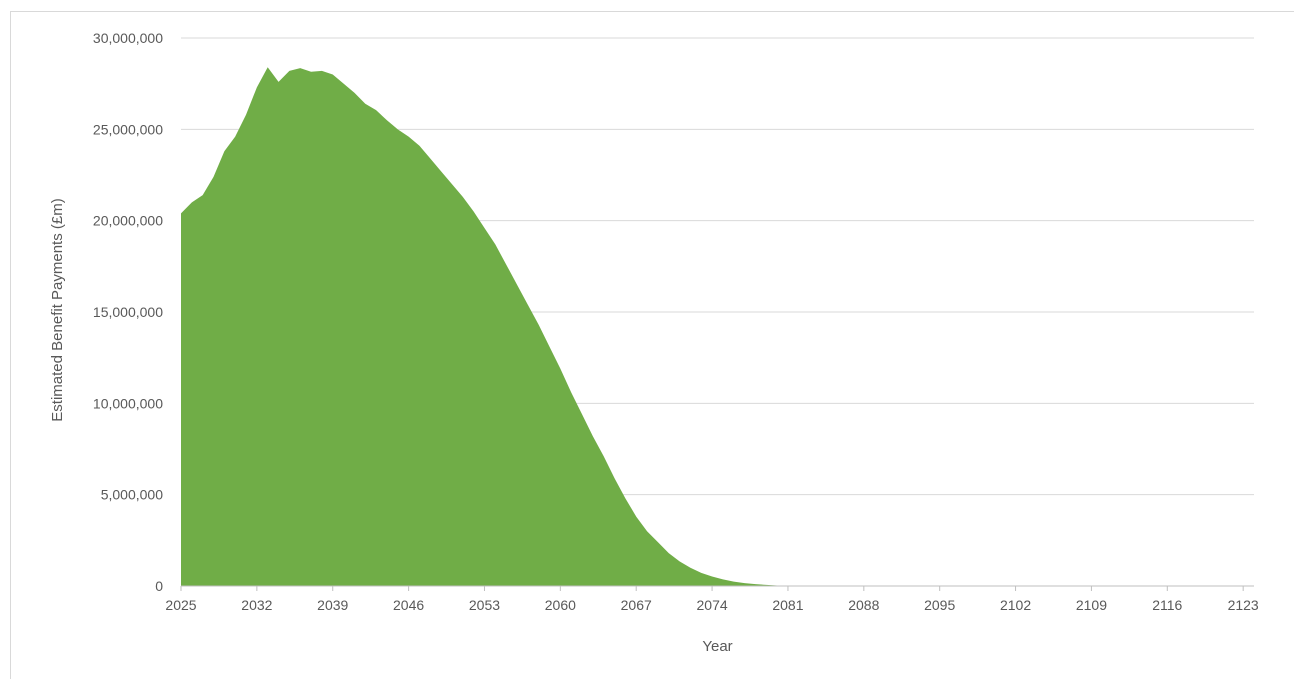 This screenshot has width=1296, height=679. What do you see at coordinates (1167, 605) in the screenshot?
I see `x-tick-label: 2116` at bounding box center [1167, 605].